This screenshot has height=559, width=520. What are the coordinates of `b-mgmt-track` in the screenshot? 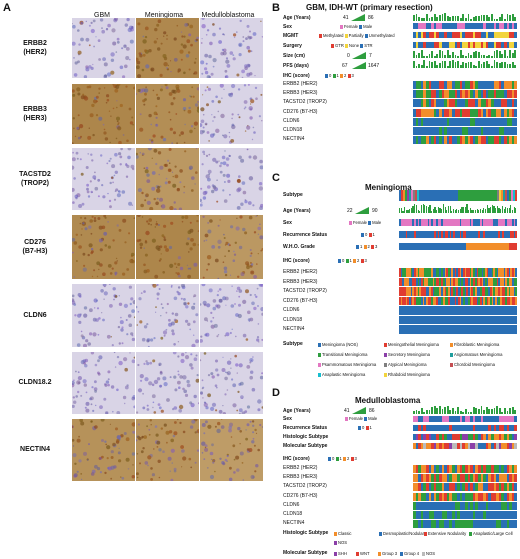 It's located at (465, 35).